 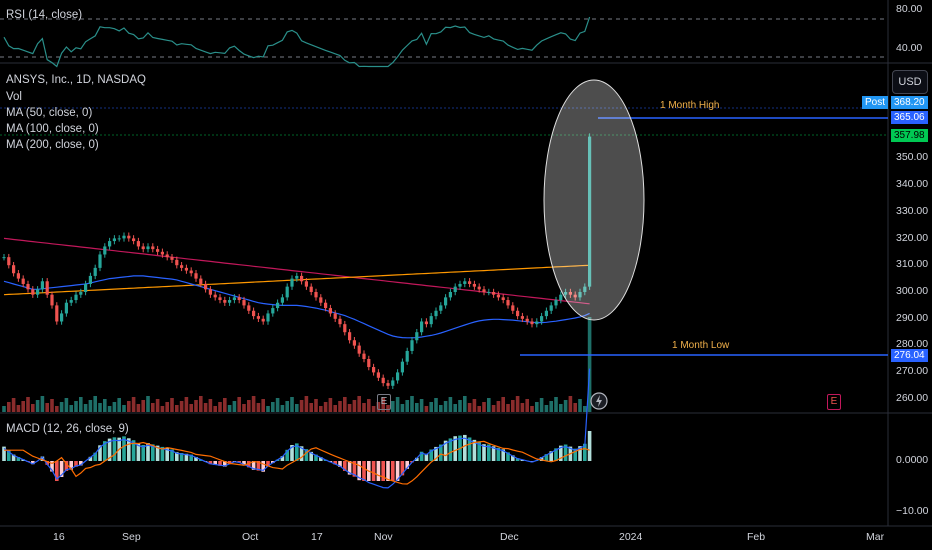 What do you see at coordinates (875, 537) in the screenshot?
I see `x-axis-label: Mar` at bounding box center [875, 537].